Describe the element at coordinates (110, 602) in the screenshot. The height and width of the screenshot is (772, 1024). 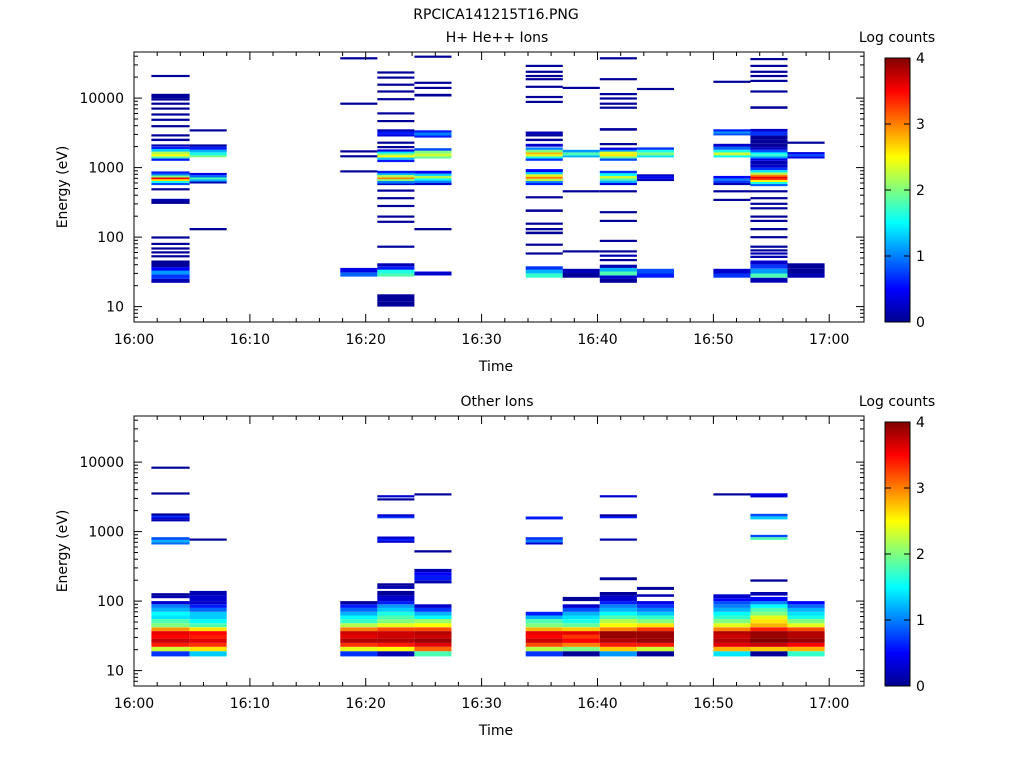
I see `y-tick-label: 100` at that location.